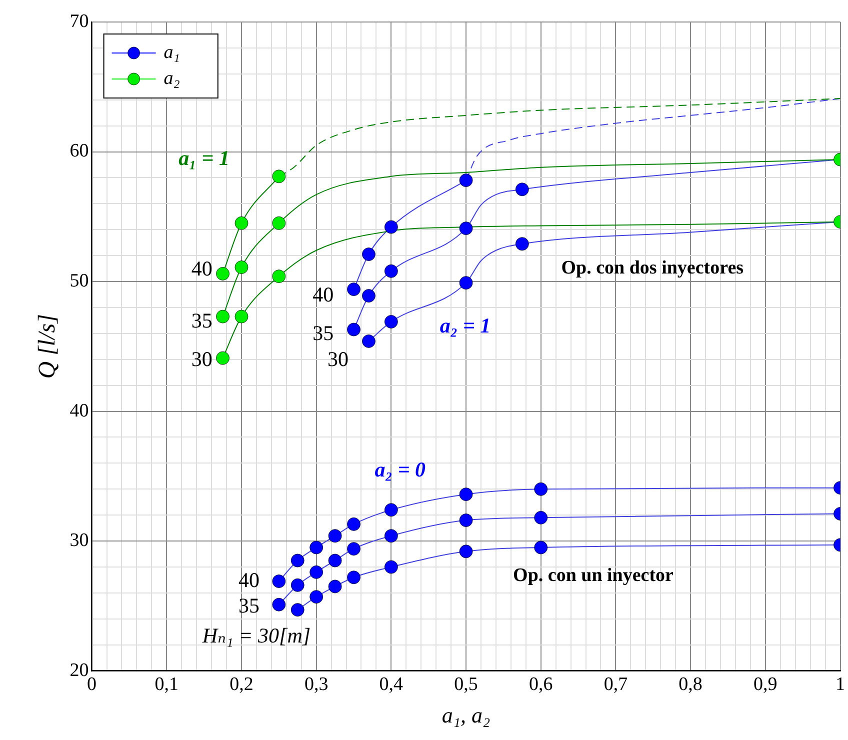 The image size is (848, 740). Describe the element at coordinates (79, 281) in the screenshot. I see `y-tick-label: 50` at that location.